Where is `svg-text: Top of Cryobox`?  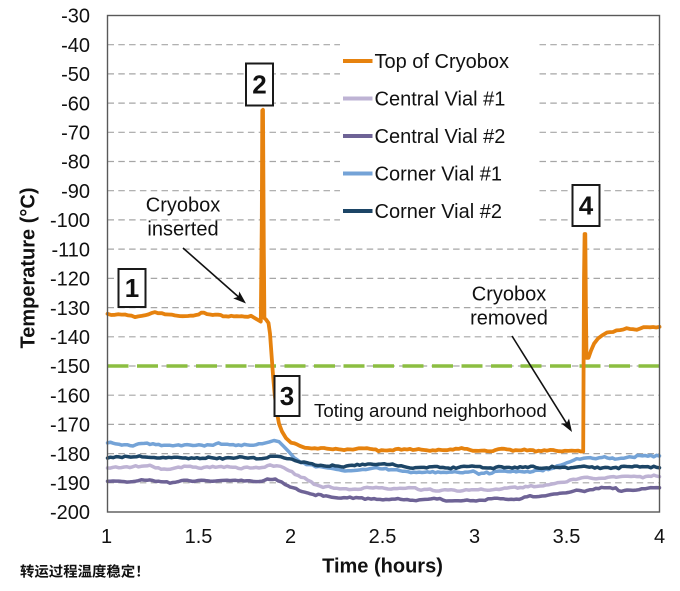
svg-text: Top of Cryobox is located at coordinates (442, 62).